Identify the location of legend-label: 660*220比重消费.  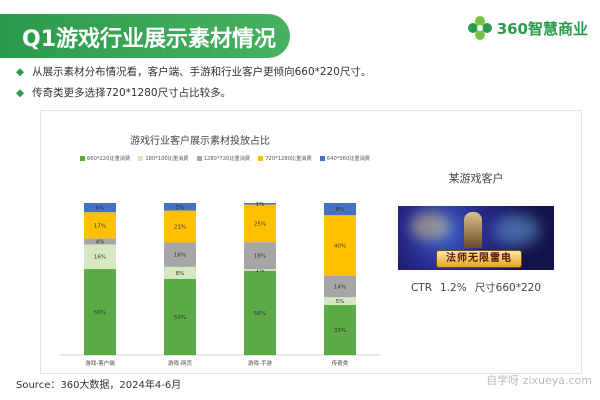
(109, 159).